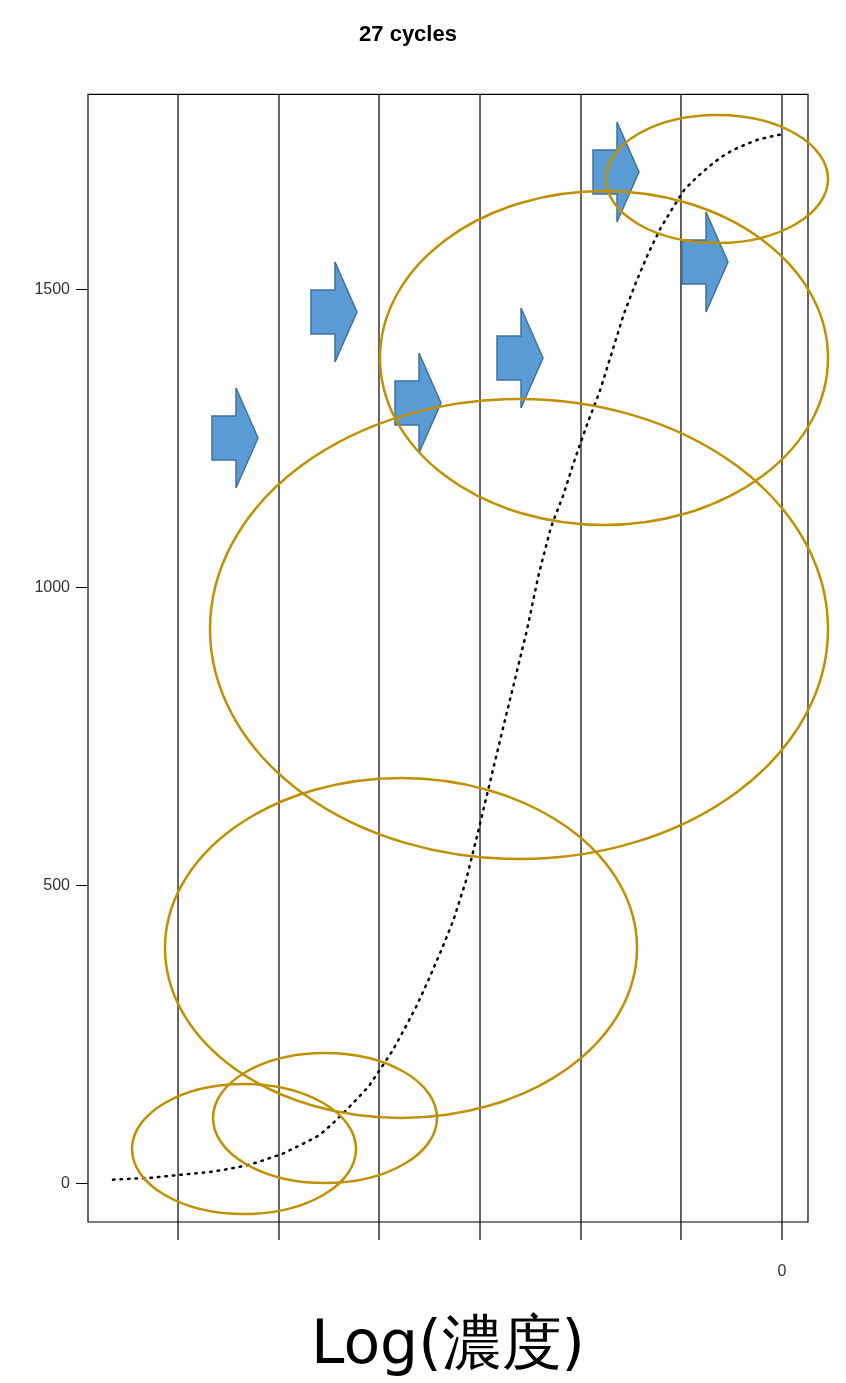  What do you see at coordinates (66, 1183) in the screenshot?
I see `y-tick-label: 0` at bounding box center [66, 1183].